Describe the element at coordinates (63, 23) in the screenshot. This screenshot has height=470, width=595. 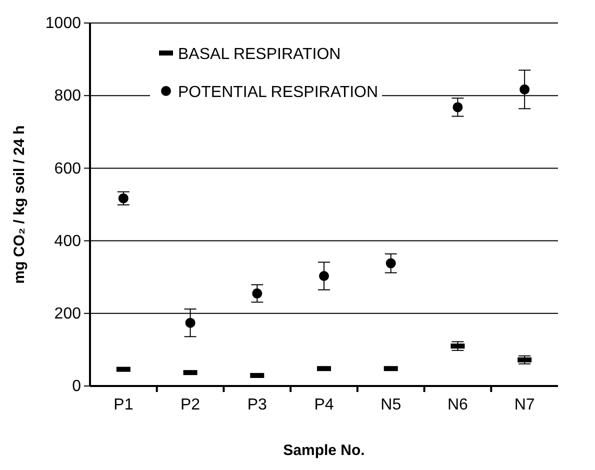
I see `y-tick-label: 1000` at that location.